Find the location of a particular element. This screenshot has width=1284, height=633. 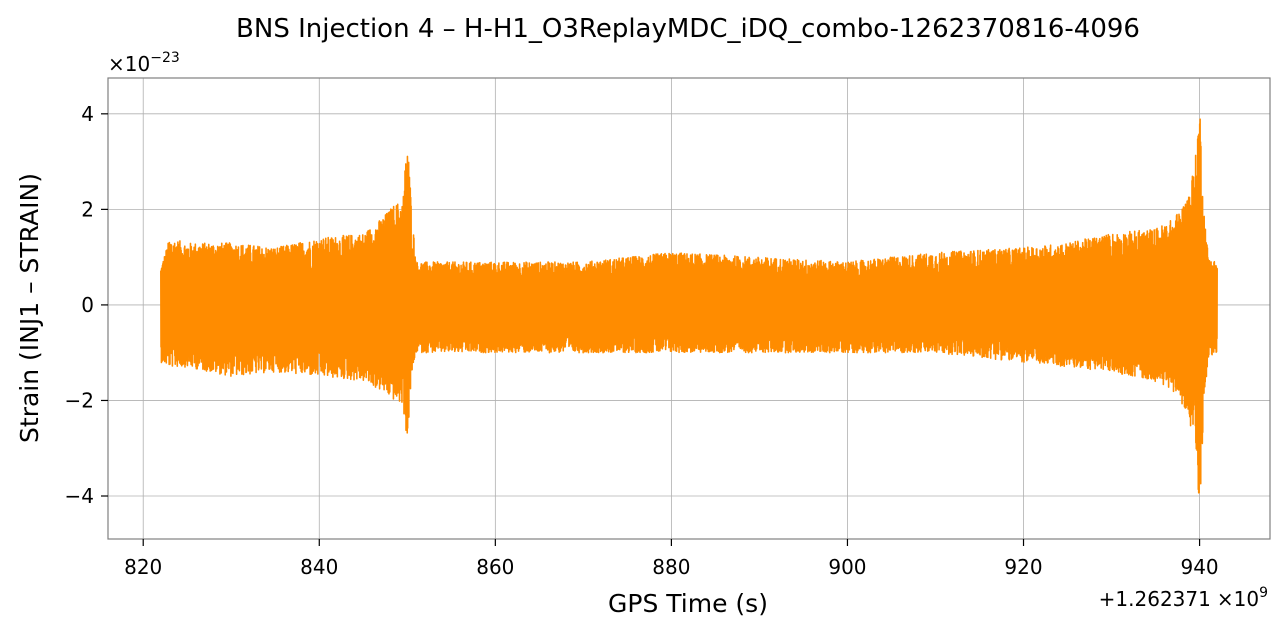

x-tick-label: 920 is located at coordinates (1023, 567).